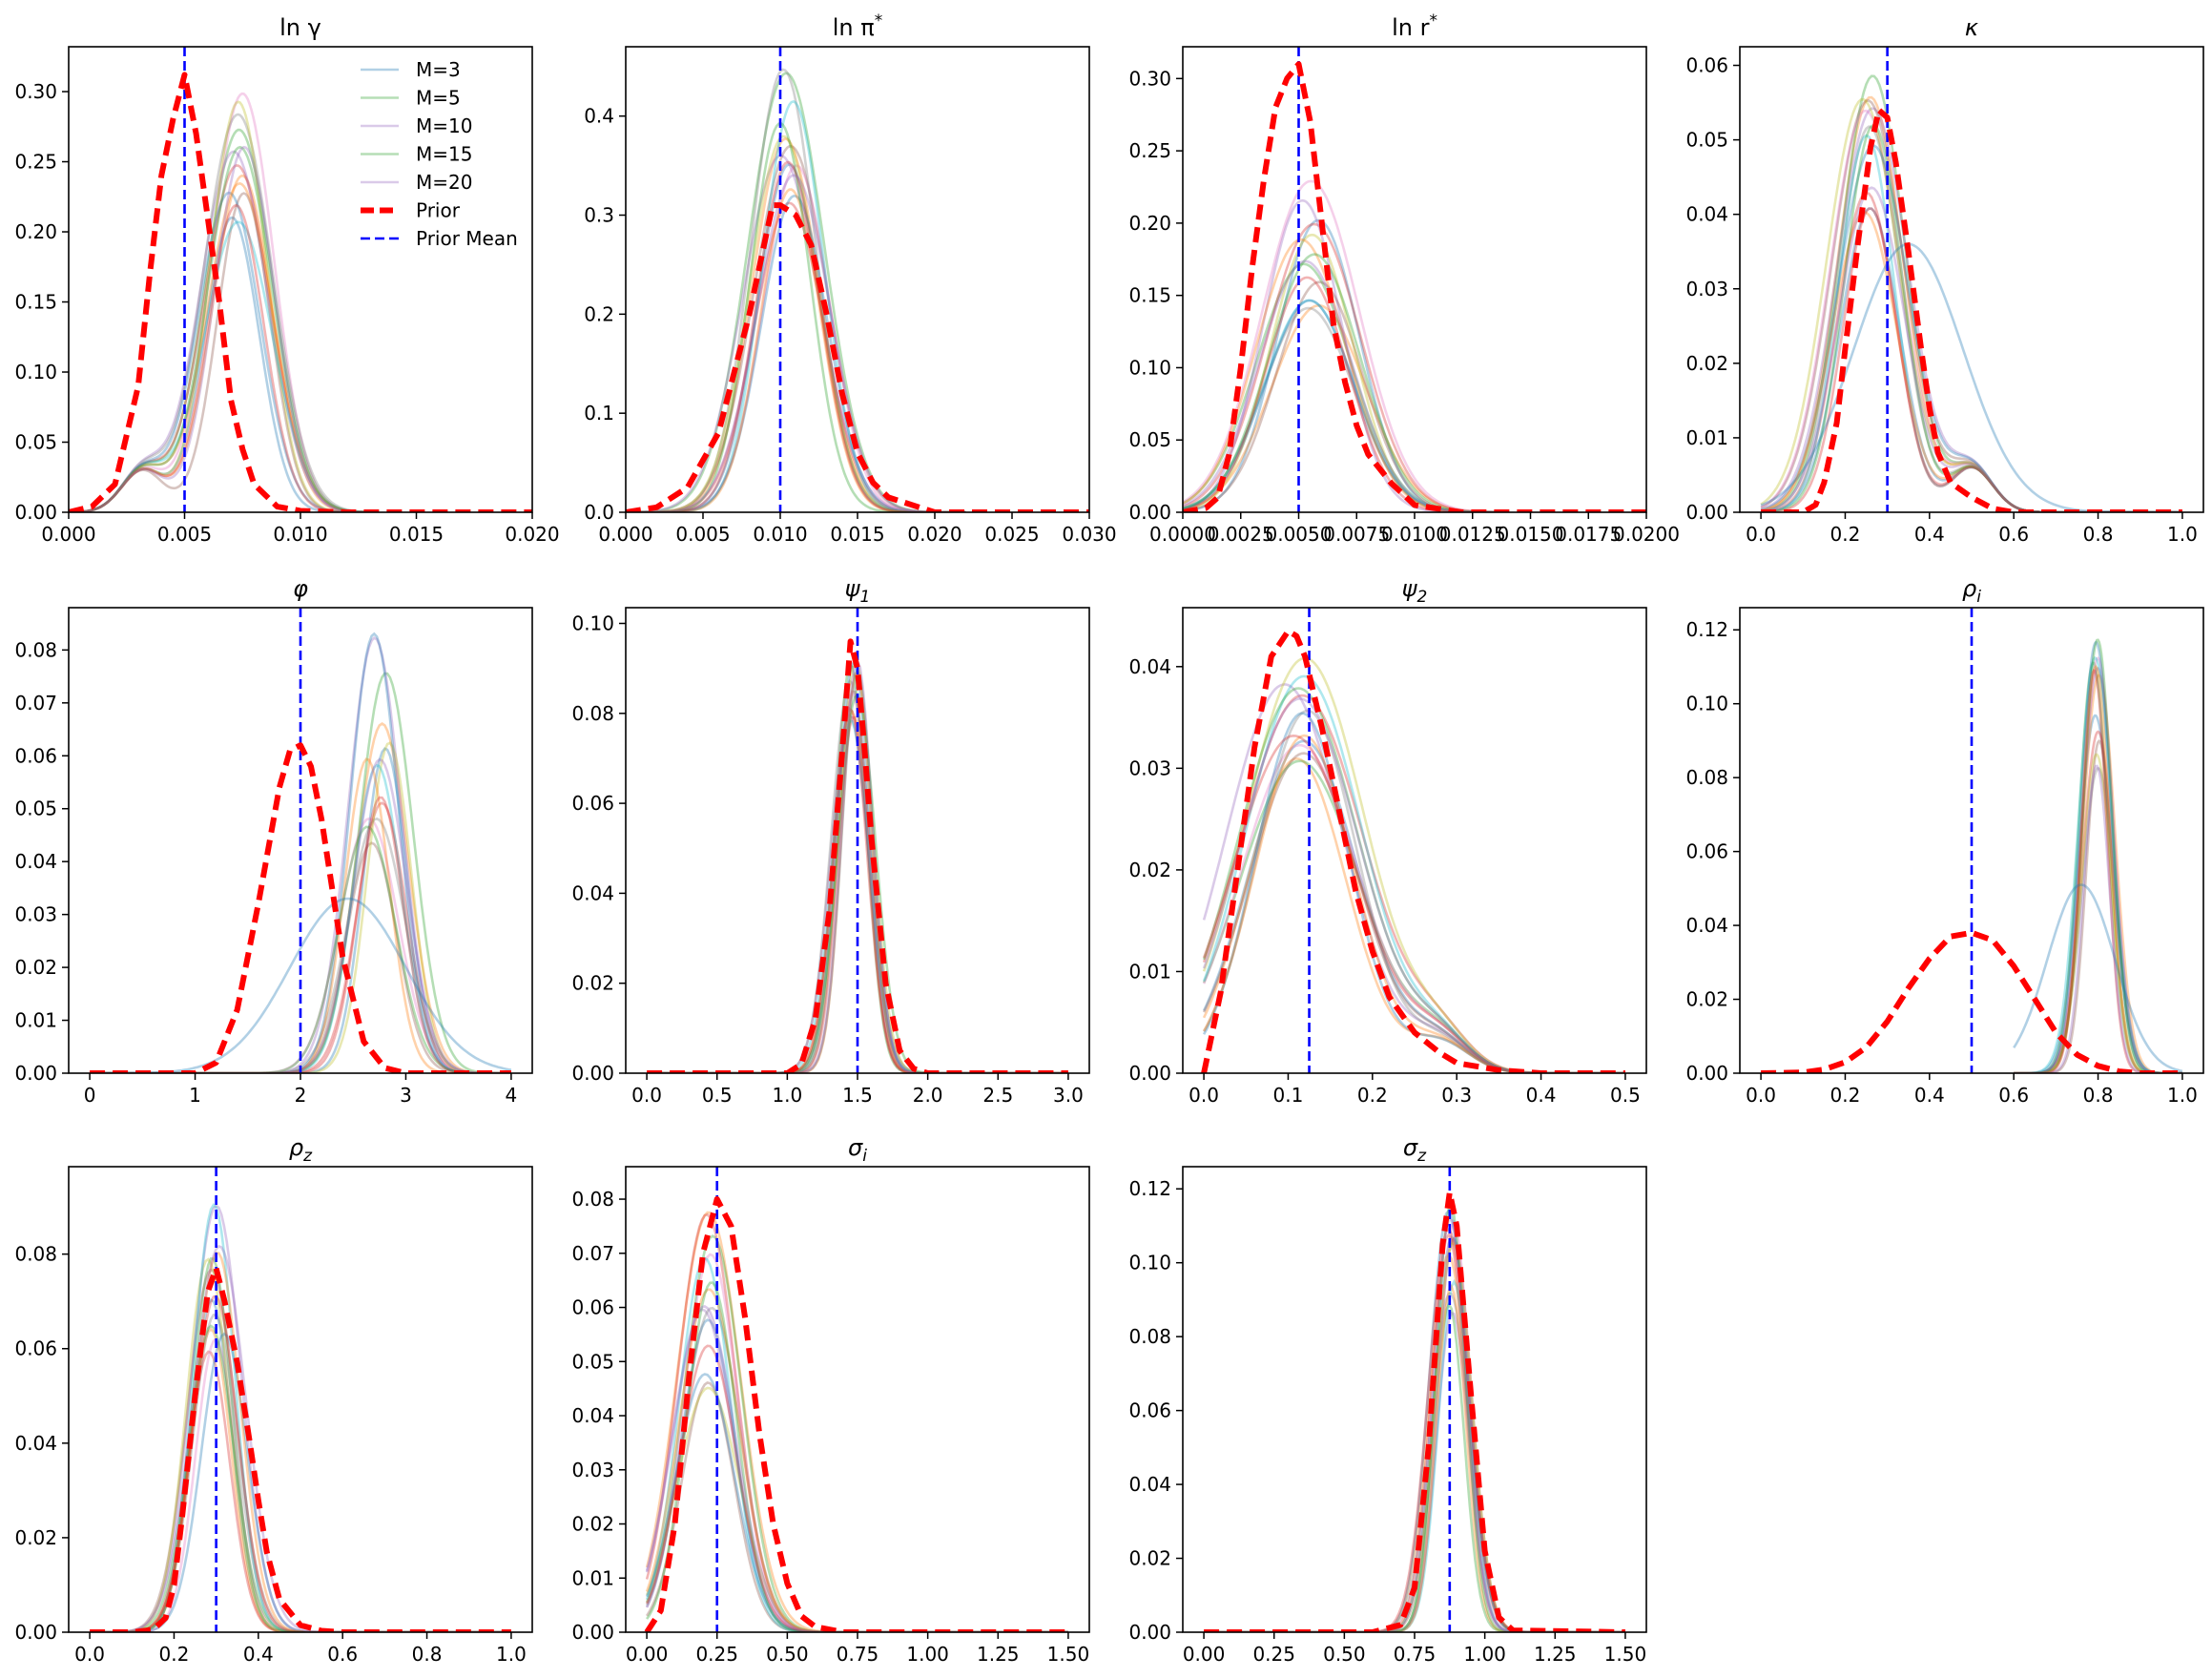  Describe the element at coordinates (35, 162) in the screenshot. I see `y-tick-label: 0.25` at that location.